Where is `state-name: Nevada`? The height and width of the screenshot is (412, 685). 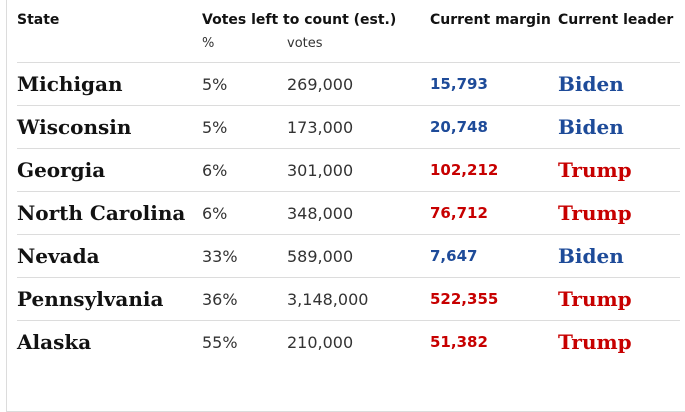 state-name: Nevada is located at coordinates (109, 256).